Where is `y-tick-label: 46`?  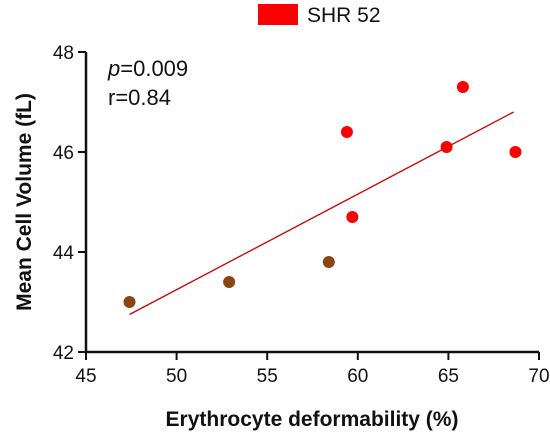
y-tick-label: 46 is located at coordinates (63, 153).